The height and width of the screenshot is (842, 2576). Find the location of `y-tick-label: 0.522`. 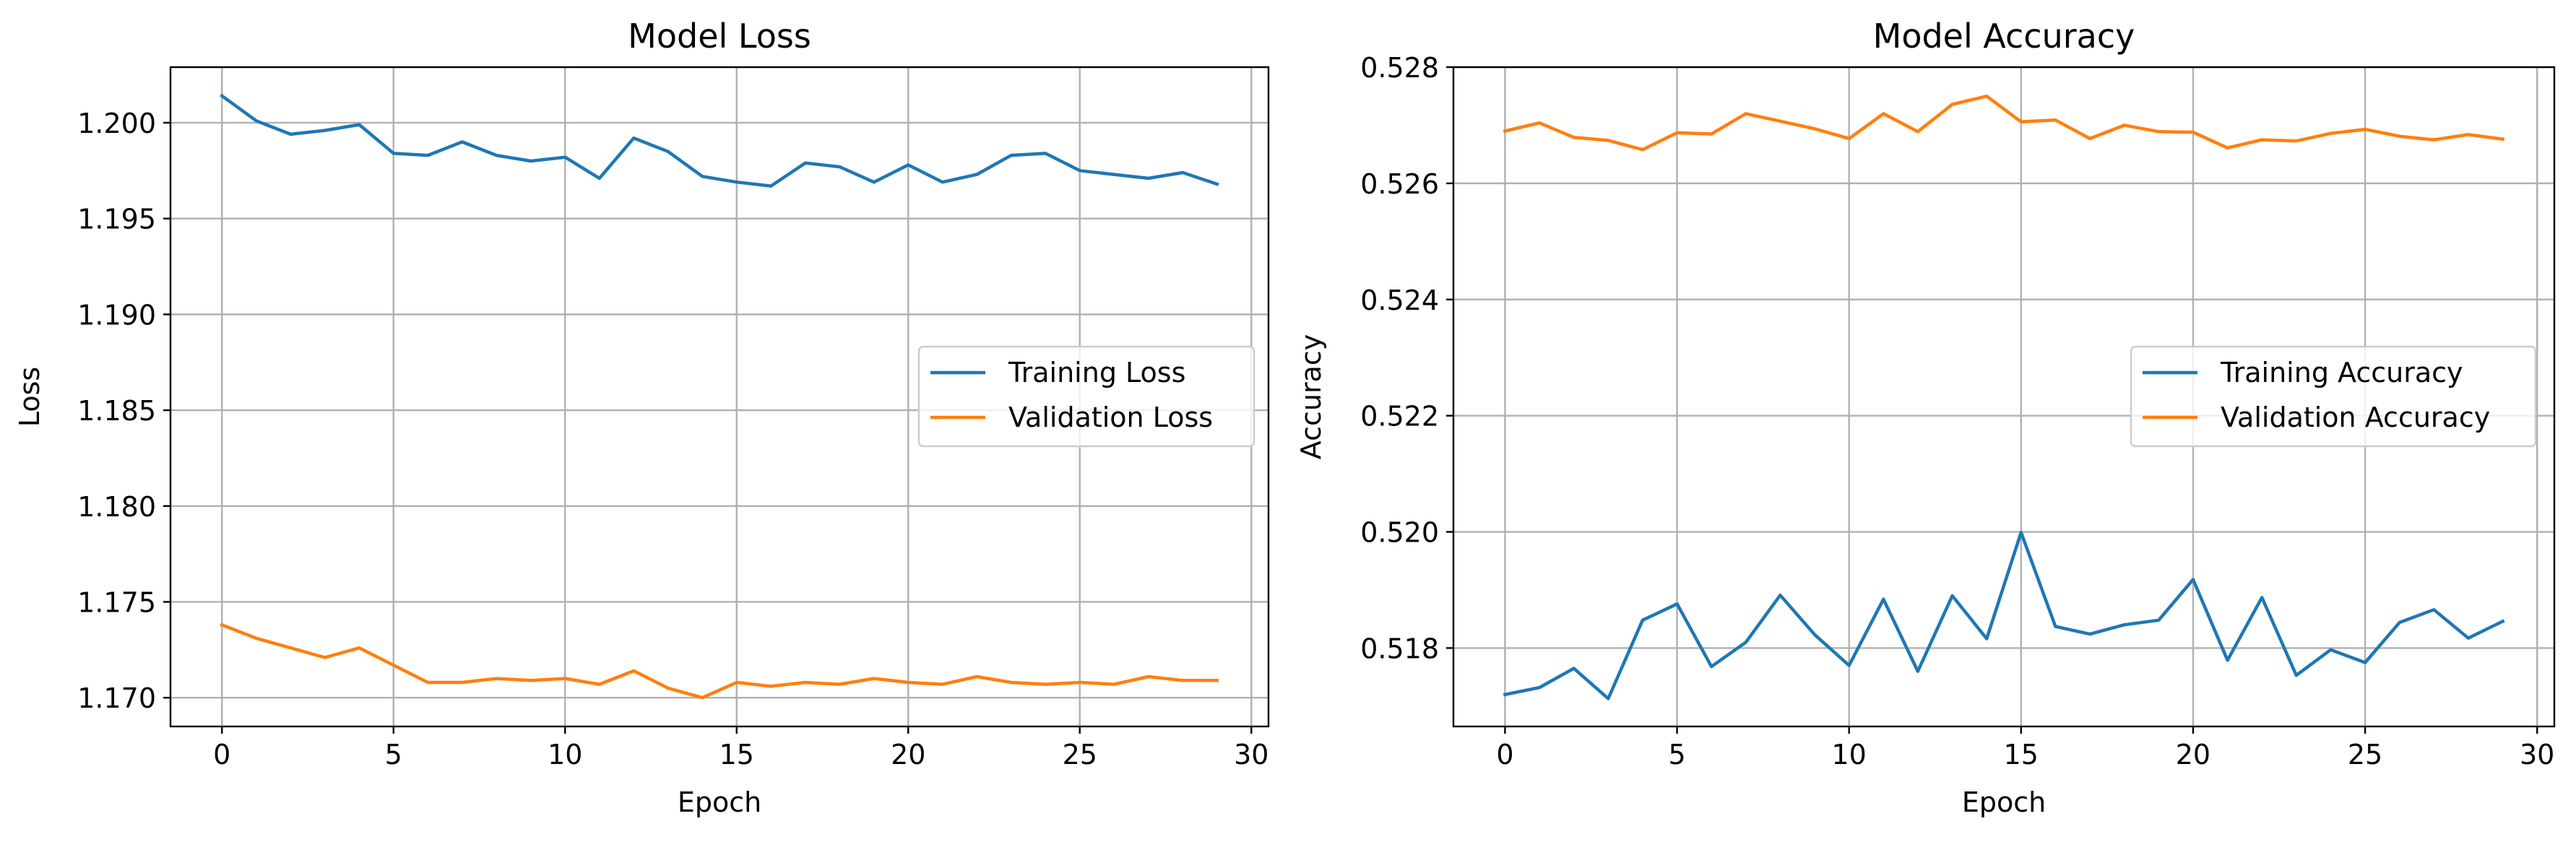

y-tick-label: 0.522 is located at coordinates (1399, 417).